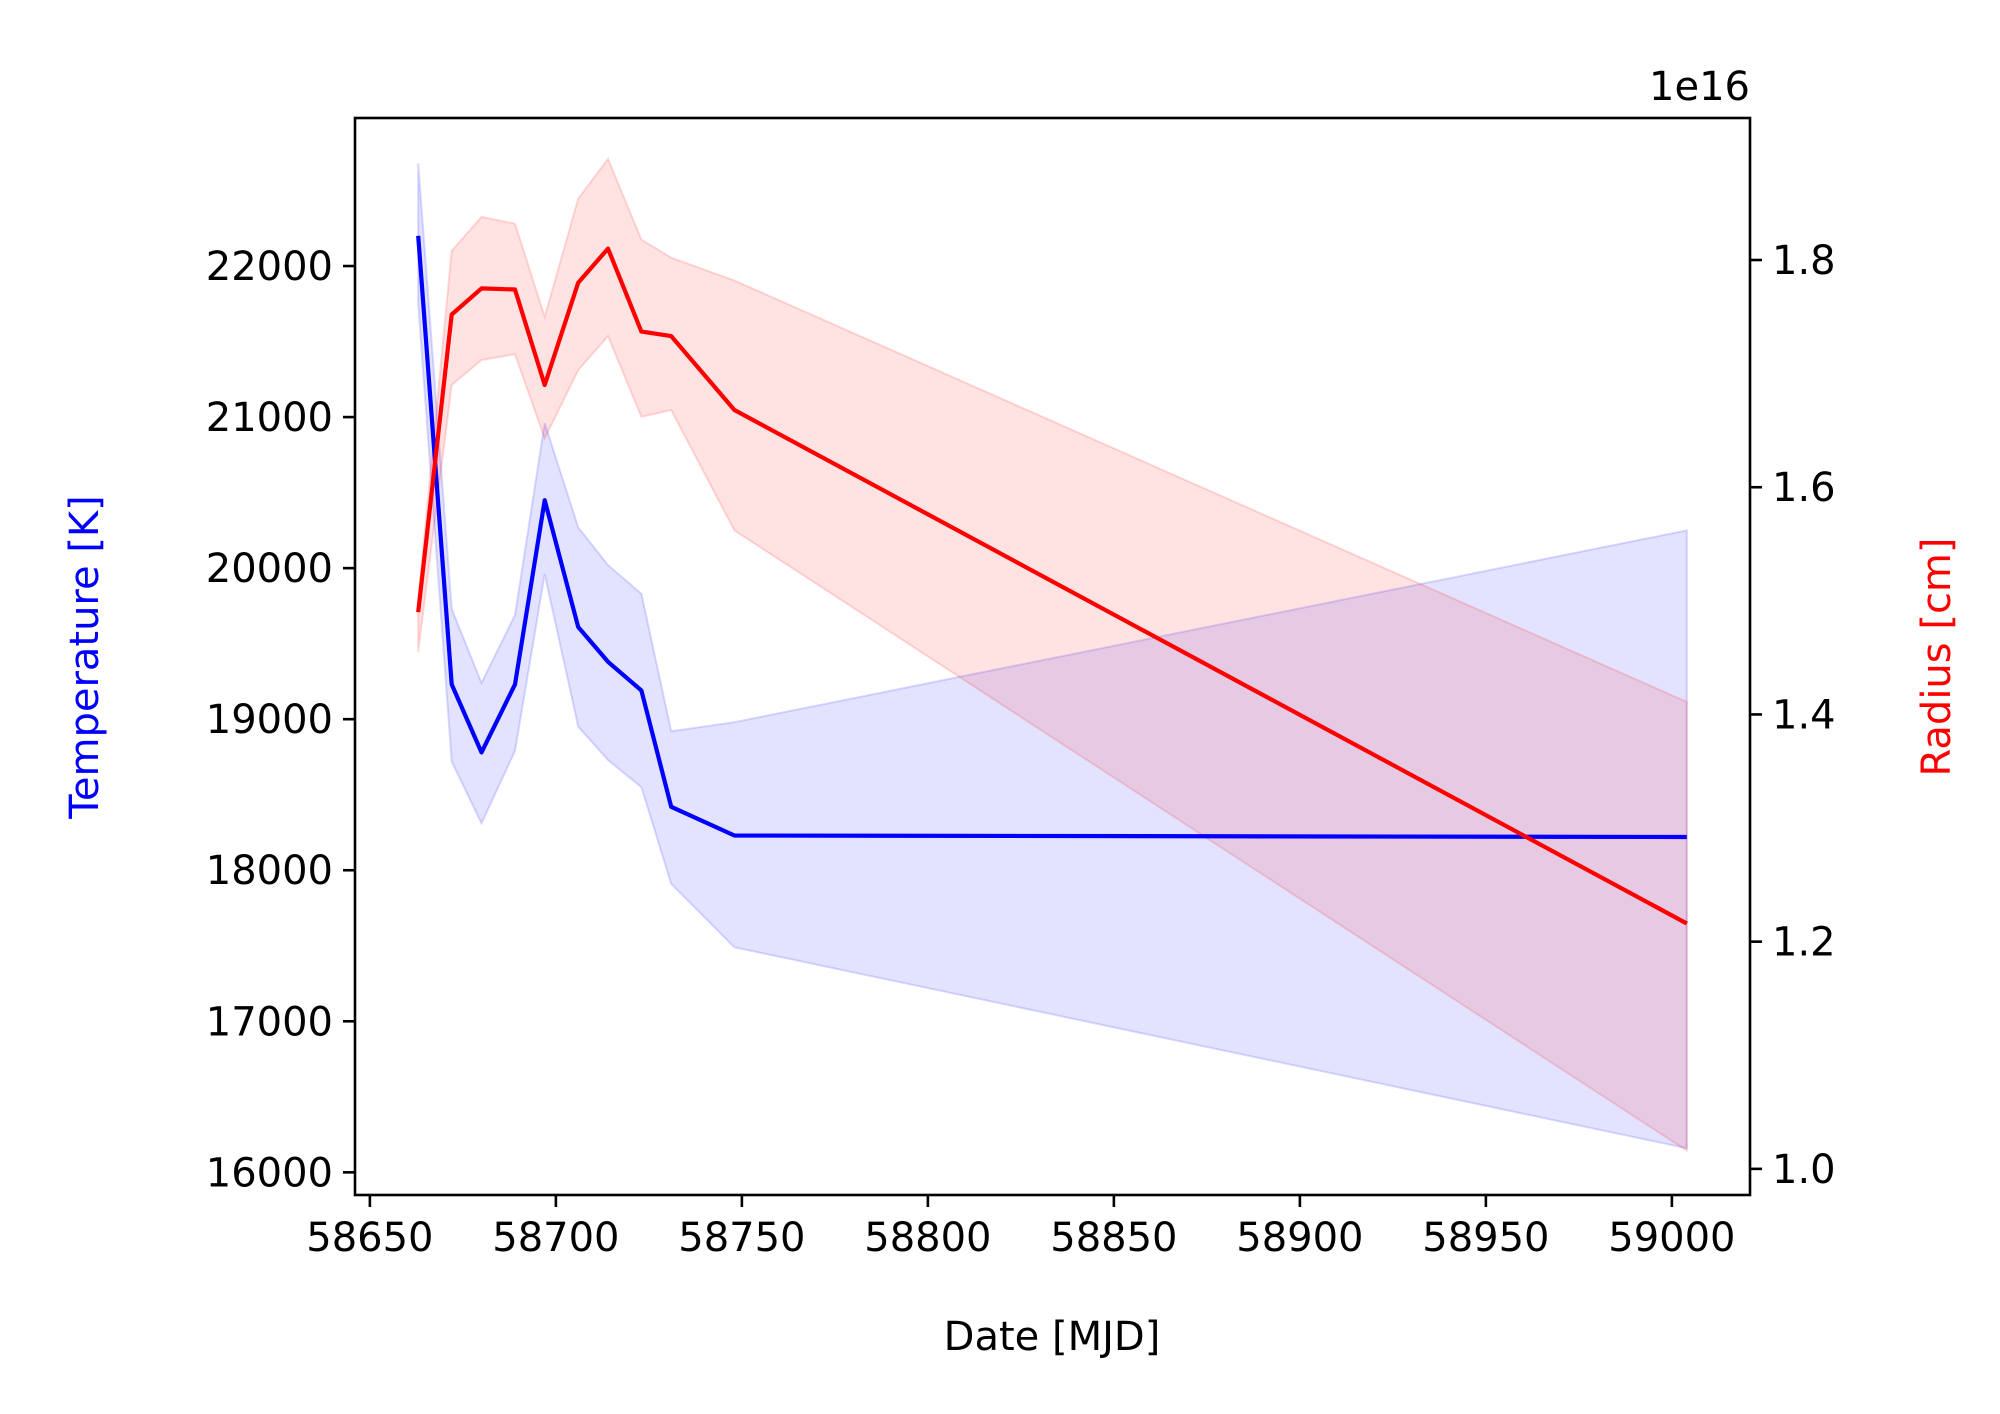  Describe the element at coordinates (1021, 1228) in the screenshot. I see `x-axis-ticks: 58650 58700 58750 58800 58850 58900 58950 59000` at that location.